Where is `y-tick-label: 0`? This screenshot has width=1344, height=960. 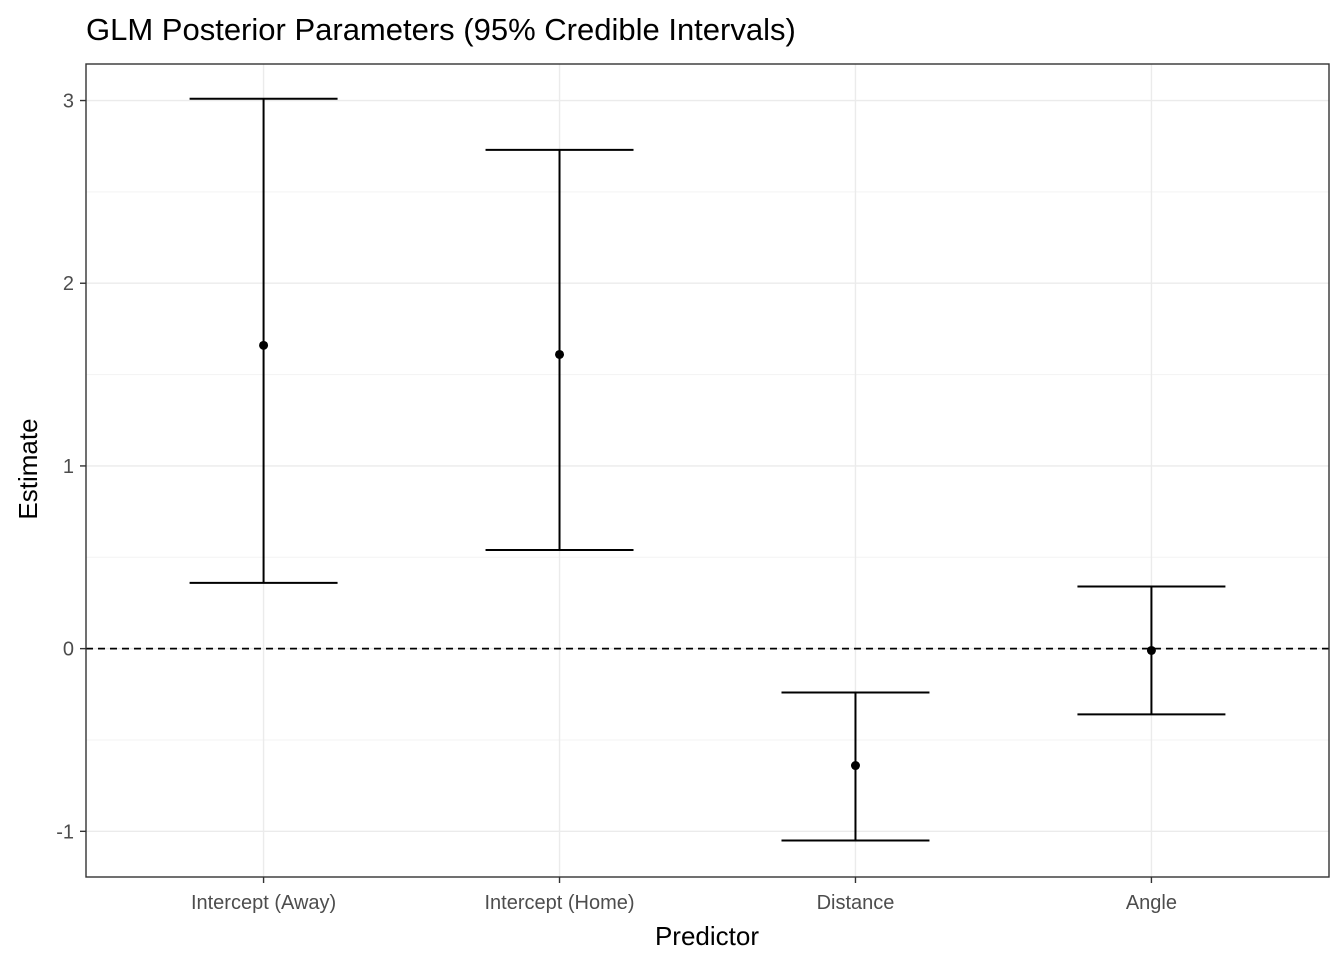
y-tick-label: 0 is located at coordinates (68, 650).